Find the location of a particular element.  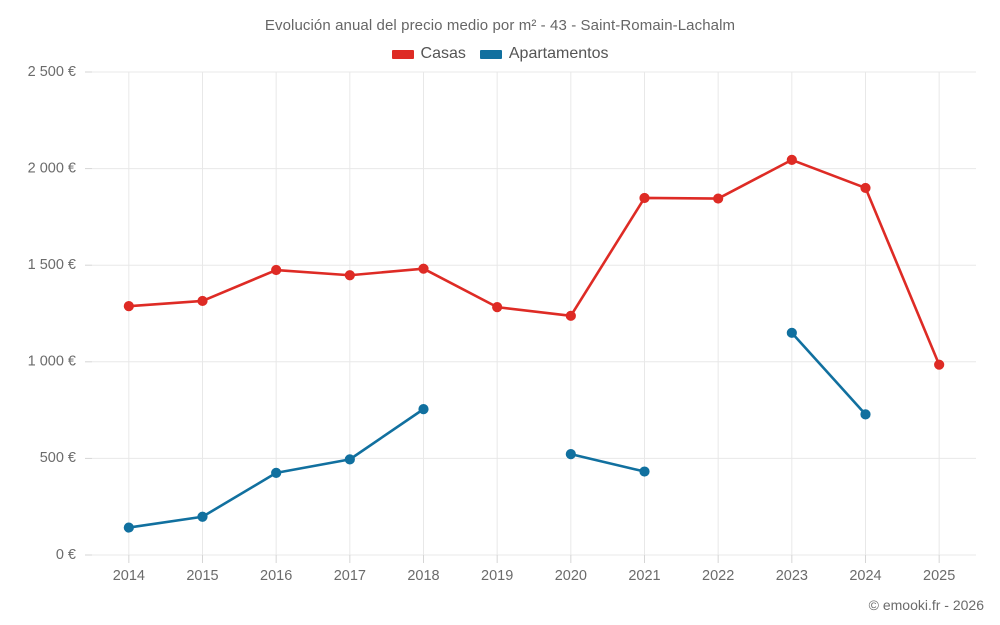

x-axis-tick-label: 2025 is located at coordinates (939, 576).